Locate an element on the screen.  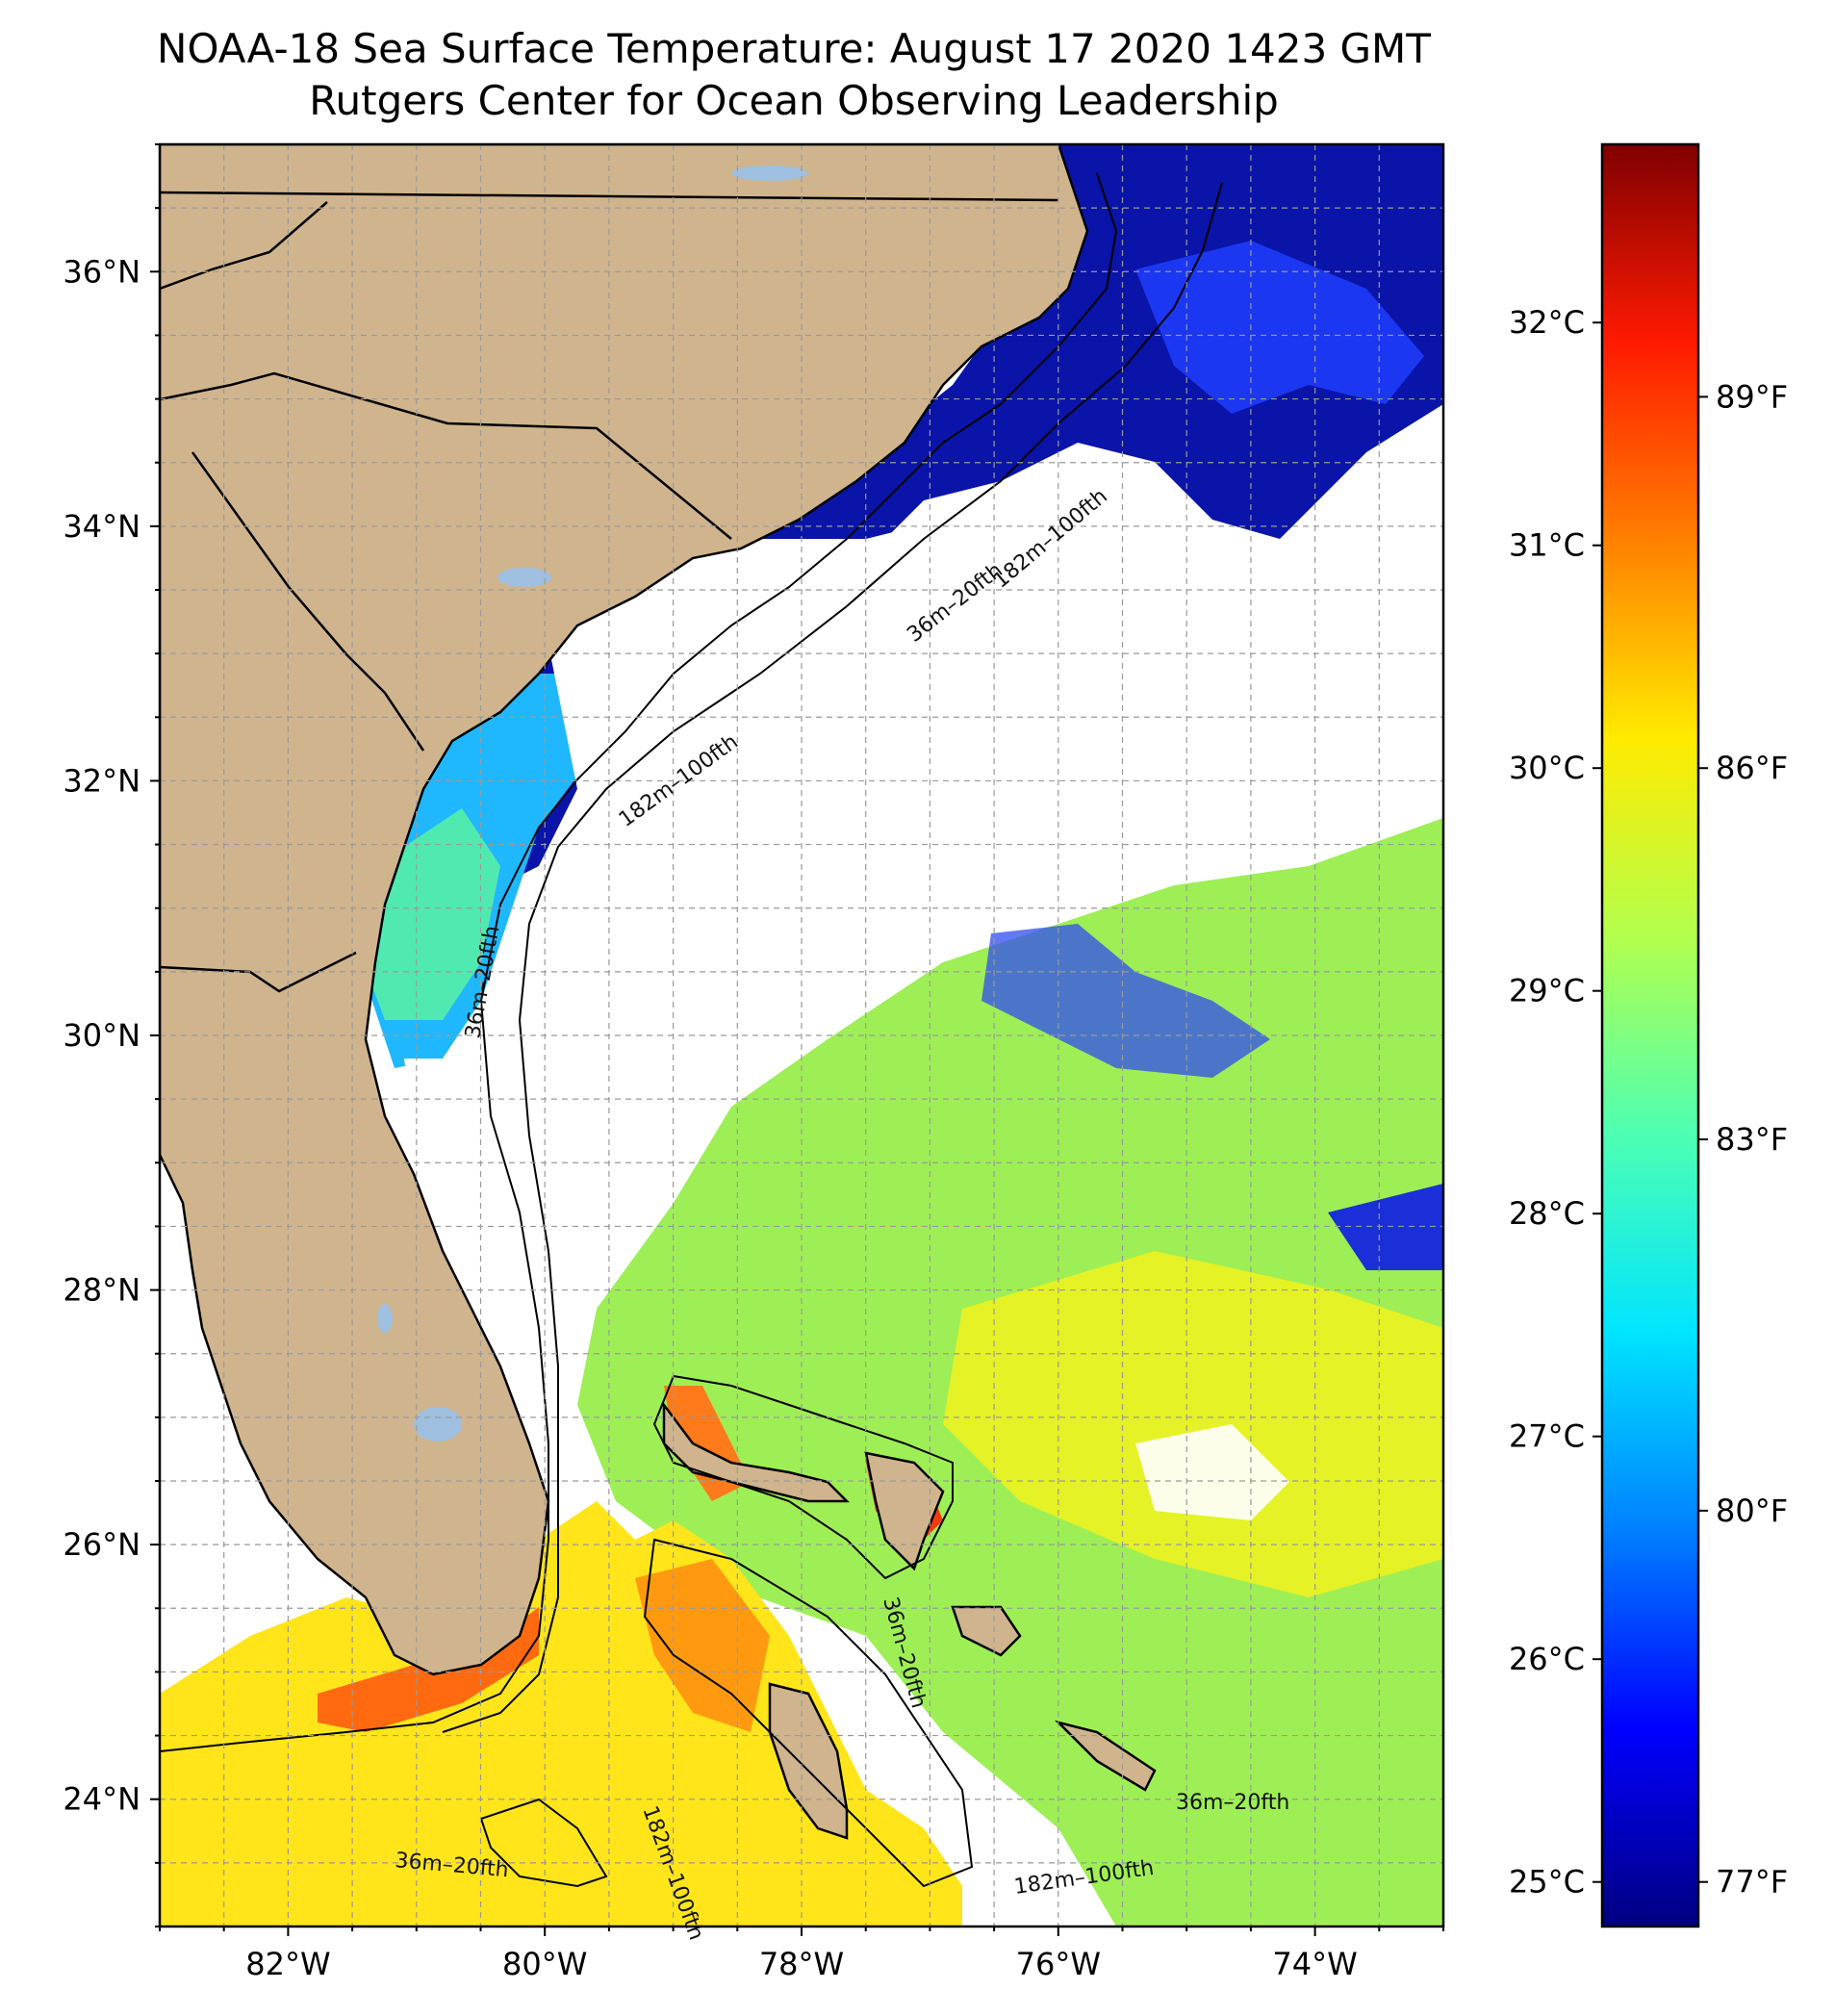
lon-tick-label: 74°W is located at coordinates (1314, 1964).